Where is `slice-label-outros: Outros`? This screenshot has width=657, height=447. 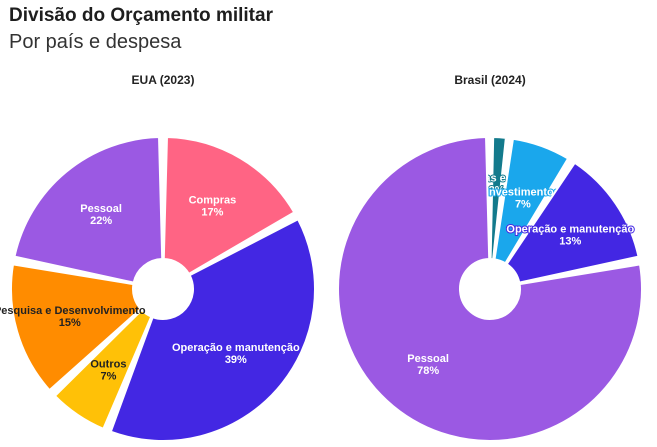 slice-label-outros: Outros is located at coordinates (108, 364).